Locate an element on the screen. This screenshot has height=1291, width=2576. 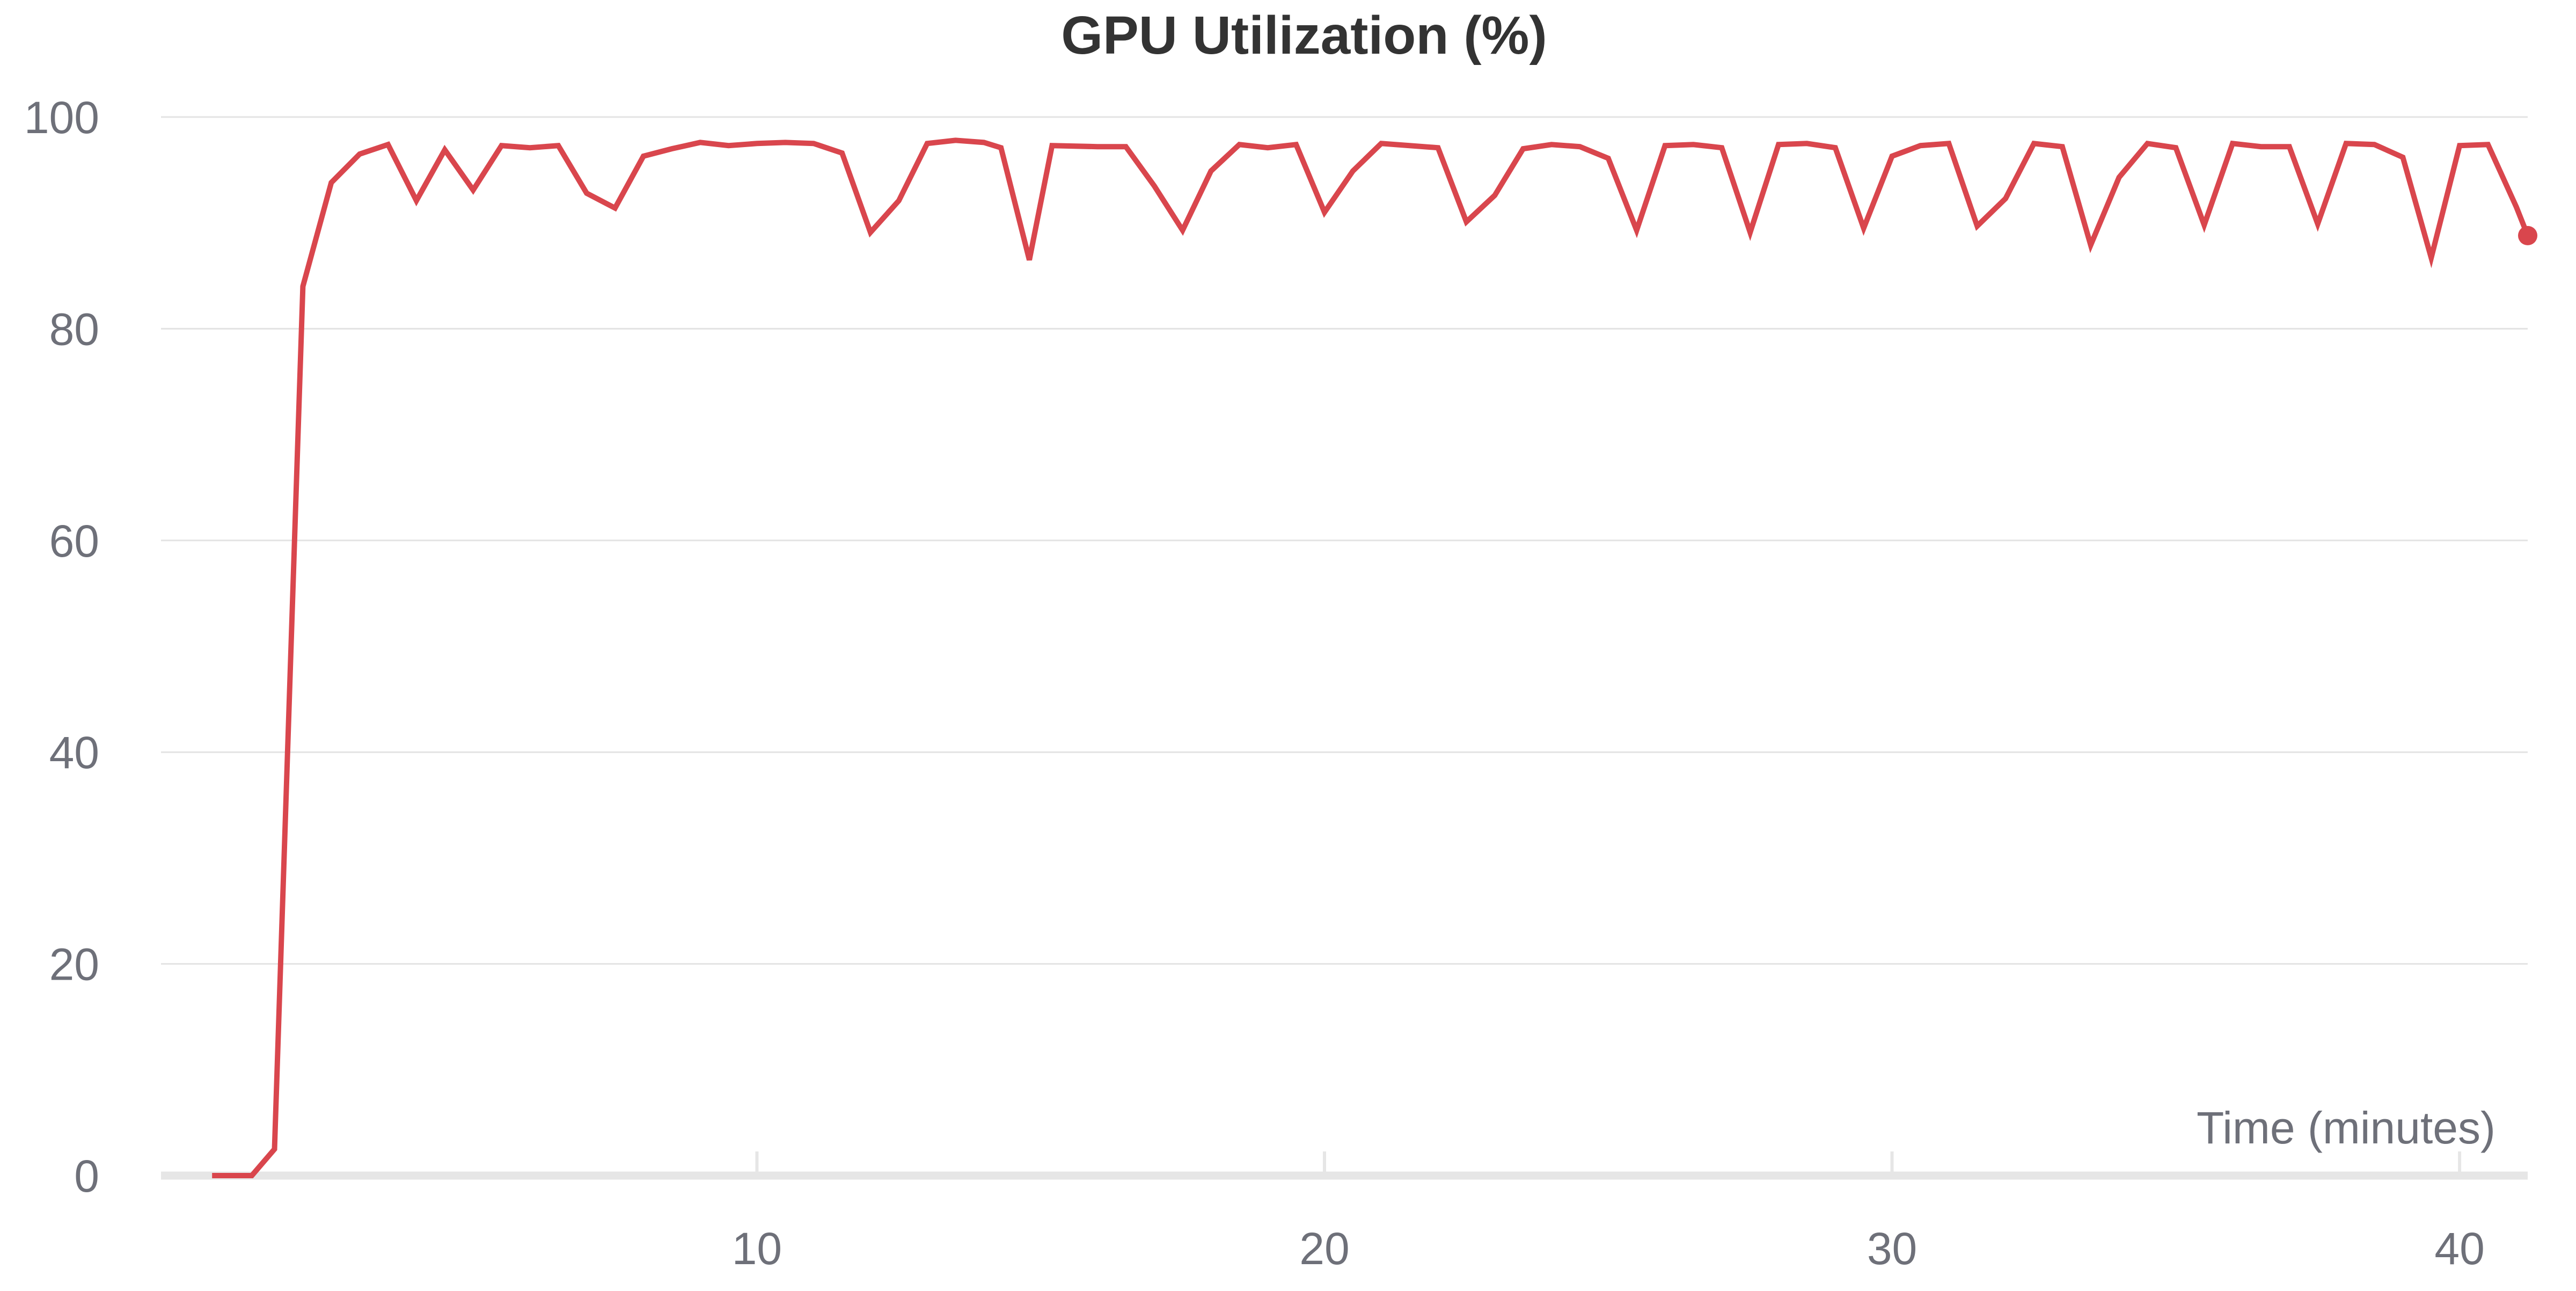
y-tick-label: 40 is located at coordinates (74, 752).